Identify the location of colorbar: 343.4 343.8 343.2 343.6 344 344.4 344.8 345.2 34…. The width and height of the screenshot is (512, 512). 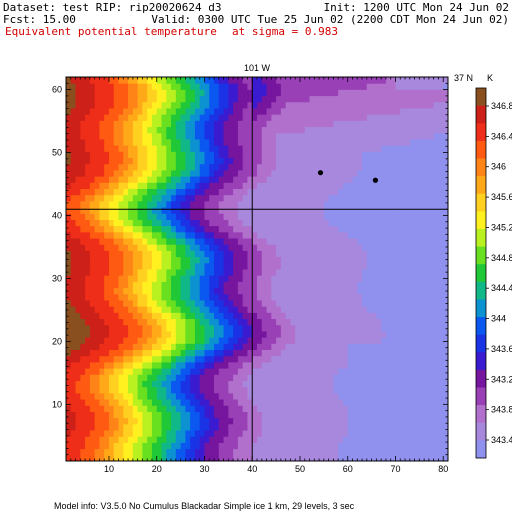
(493, 273).